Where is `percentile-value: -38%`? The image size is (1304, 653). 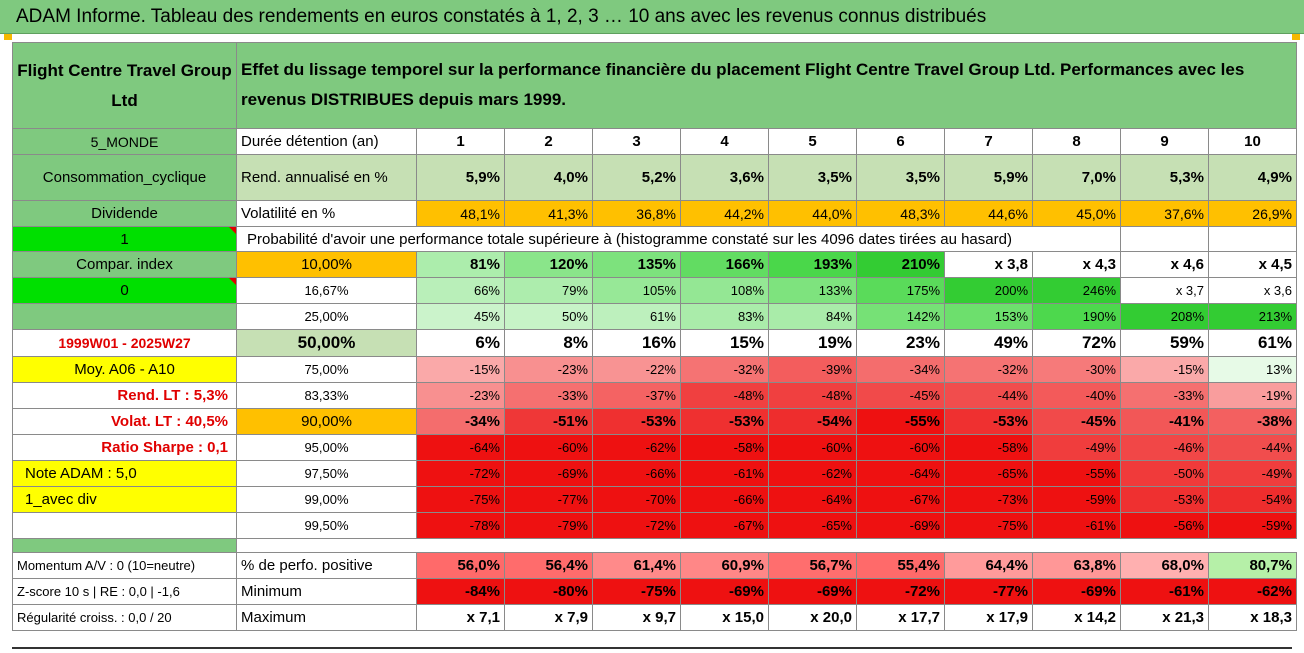 percentile-value: -38% is located at coordinates (1252, 421).